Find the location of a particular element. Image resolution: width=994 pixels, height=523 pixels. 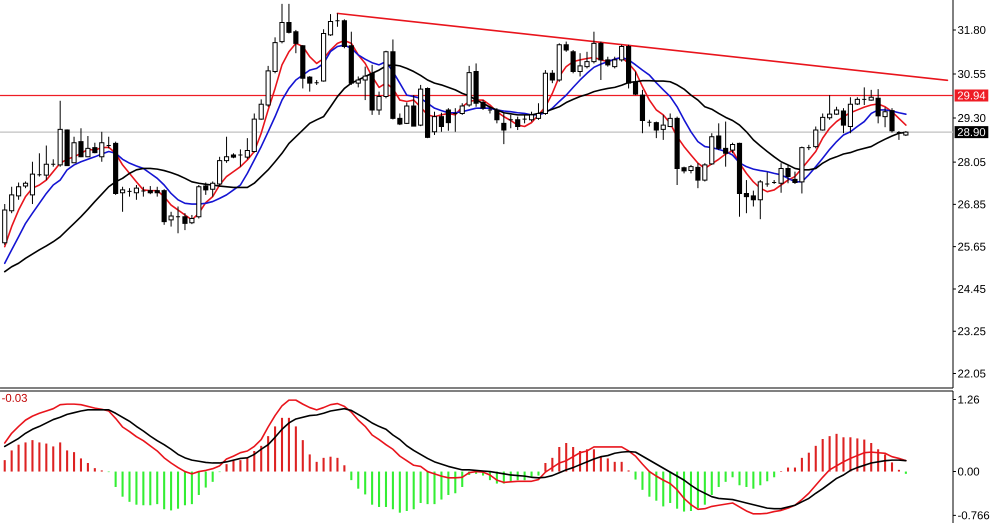

y-tick-label: 0.00 is located at coordinates (969, 472).